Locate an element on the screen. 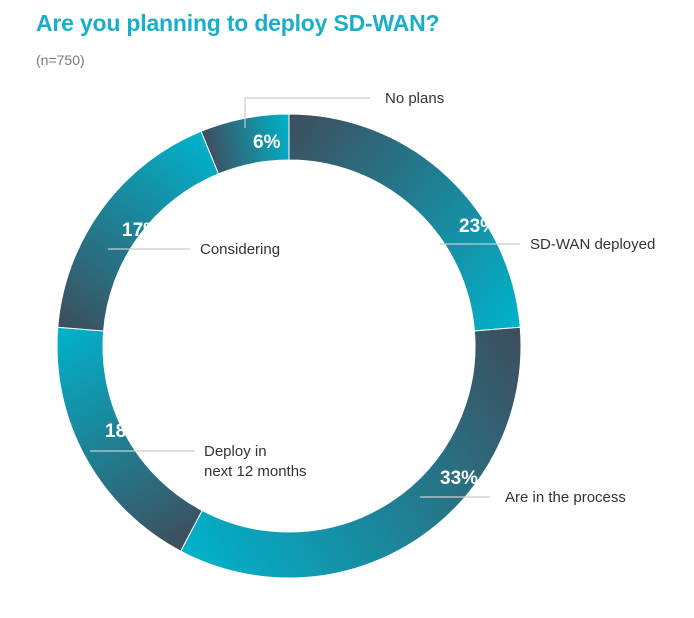 The width and height of the screenshot is (694, 618). slice-category-label: Considering is located at coordinates (240, 249).